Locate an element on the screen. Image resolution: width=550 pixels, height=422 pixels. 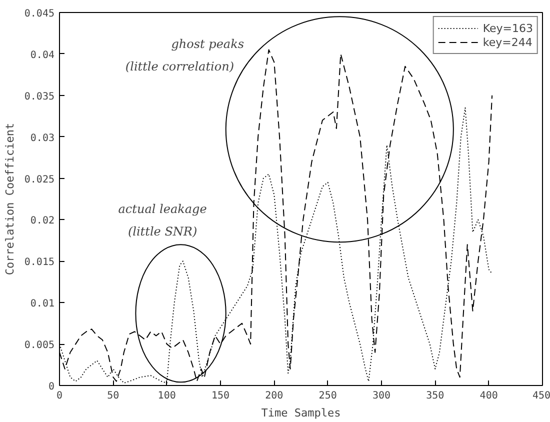
y-tick-label: 0.025 is located at coordinates (39, 180).